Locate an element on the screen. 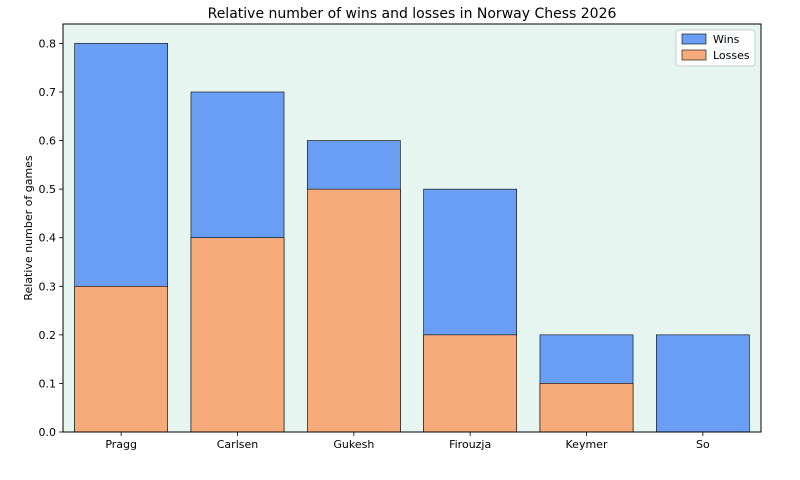  bar-wins-so is located at coordinates (702, 383).